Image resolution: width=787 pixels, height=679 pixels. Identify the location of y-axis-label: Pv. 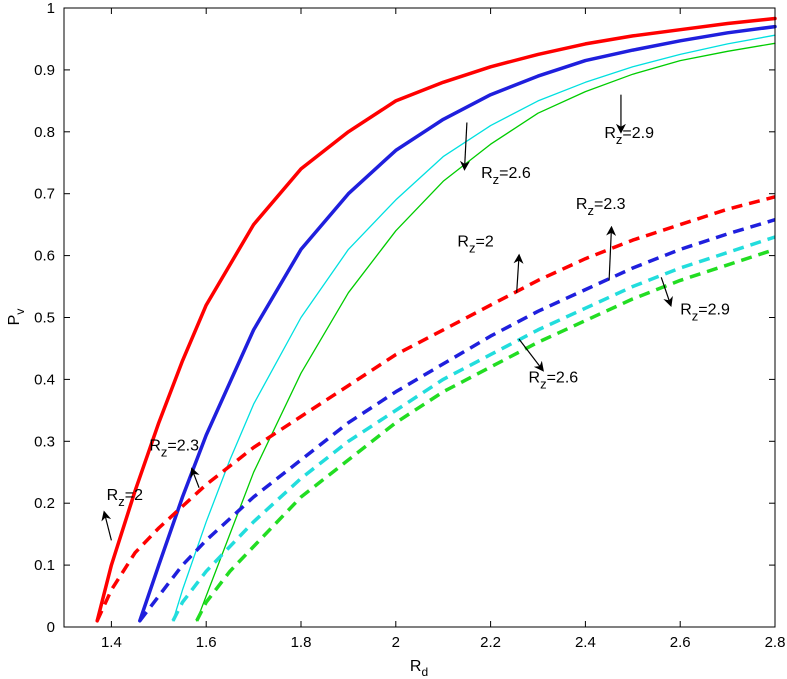
(16, 317).